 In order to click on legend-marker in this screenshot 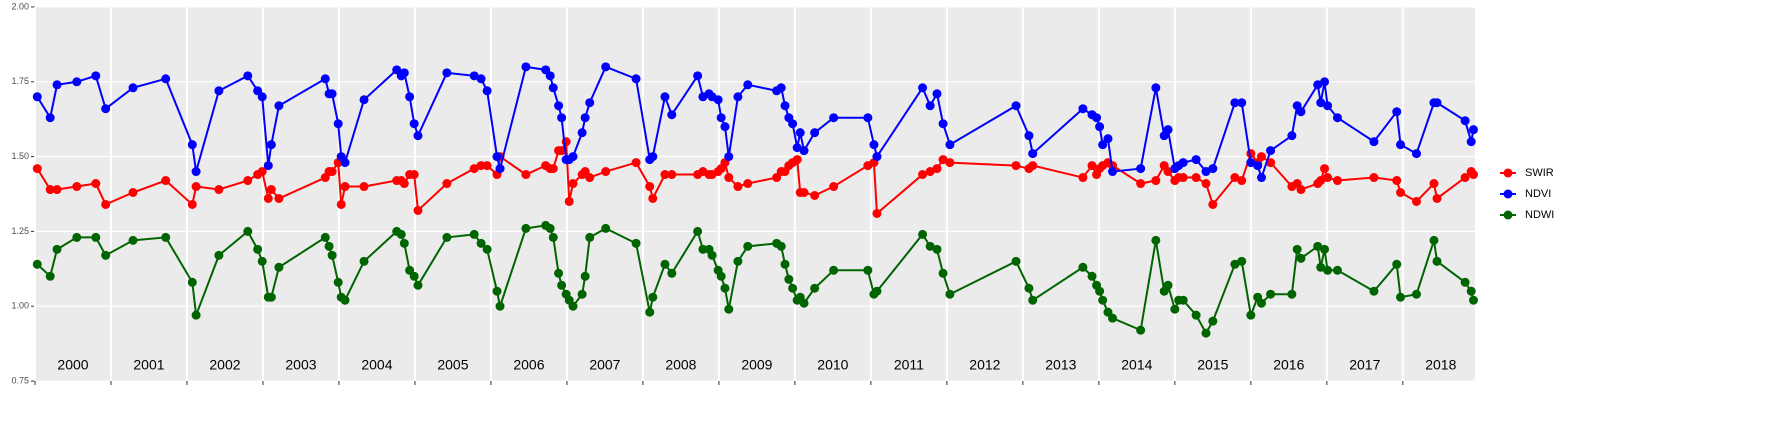, I will do `click(1508, 215)`.